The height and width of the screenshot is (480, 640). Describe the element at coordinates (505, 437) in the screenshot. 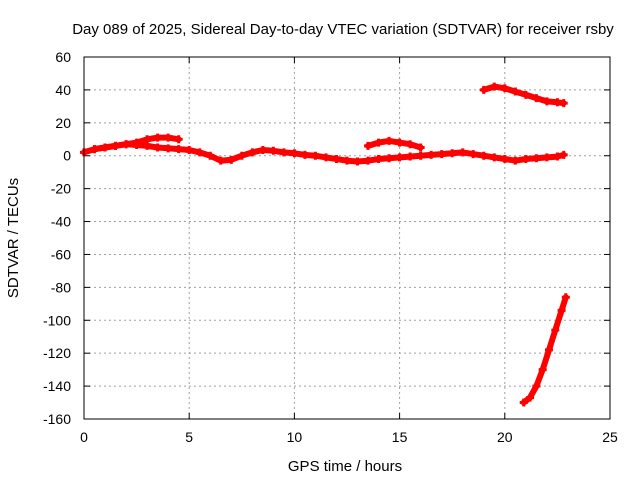

I see `x-tick-label: 20` at that location.